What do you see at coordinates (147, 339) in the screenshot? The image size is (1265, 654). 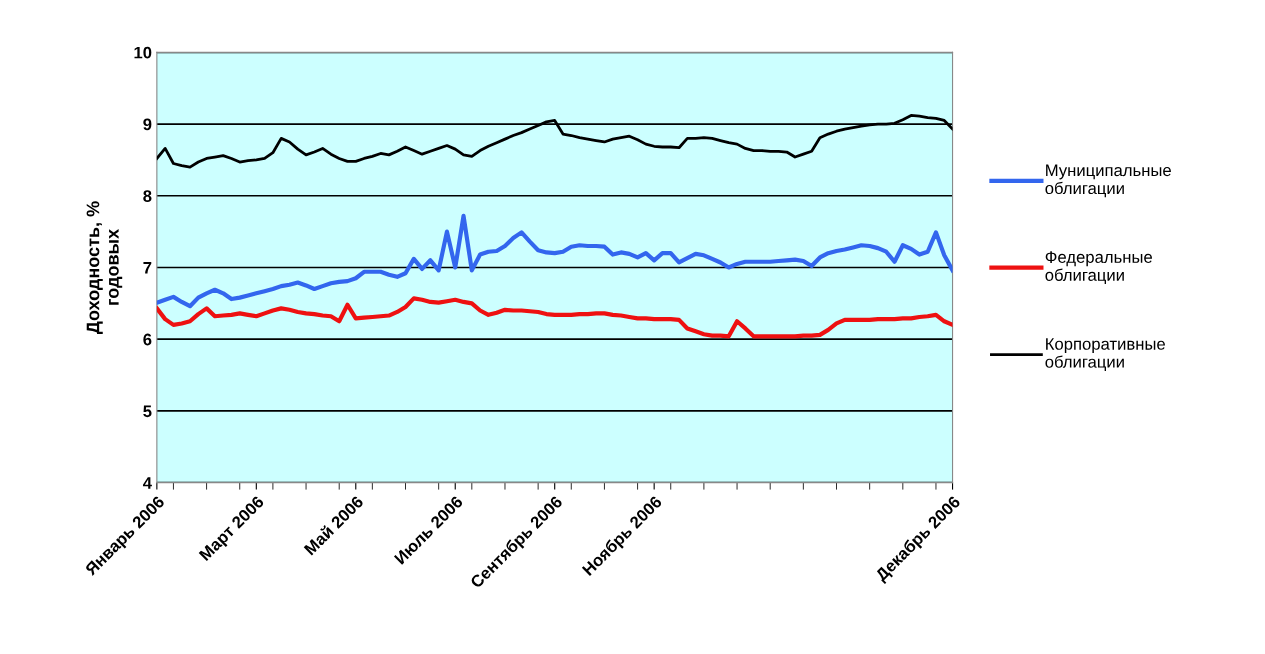 I see `y-tick-label: 6` at bounding box center [147, 339].